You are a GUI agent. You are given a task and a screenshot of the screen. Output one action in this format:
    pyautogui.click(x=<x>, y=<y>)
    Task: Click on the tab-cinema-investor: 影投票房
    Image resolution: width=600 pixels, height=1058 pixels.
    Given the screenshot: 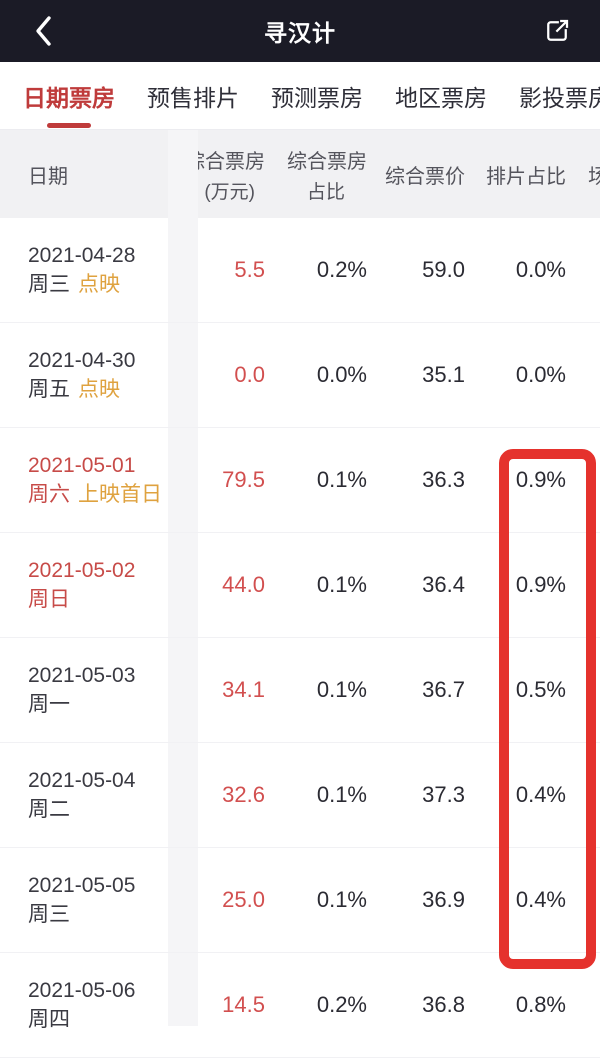 What is the action you would take?
    pyautogui.click(x=559, y=97)
    